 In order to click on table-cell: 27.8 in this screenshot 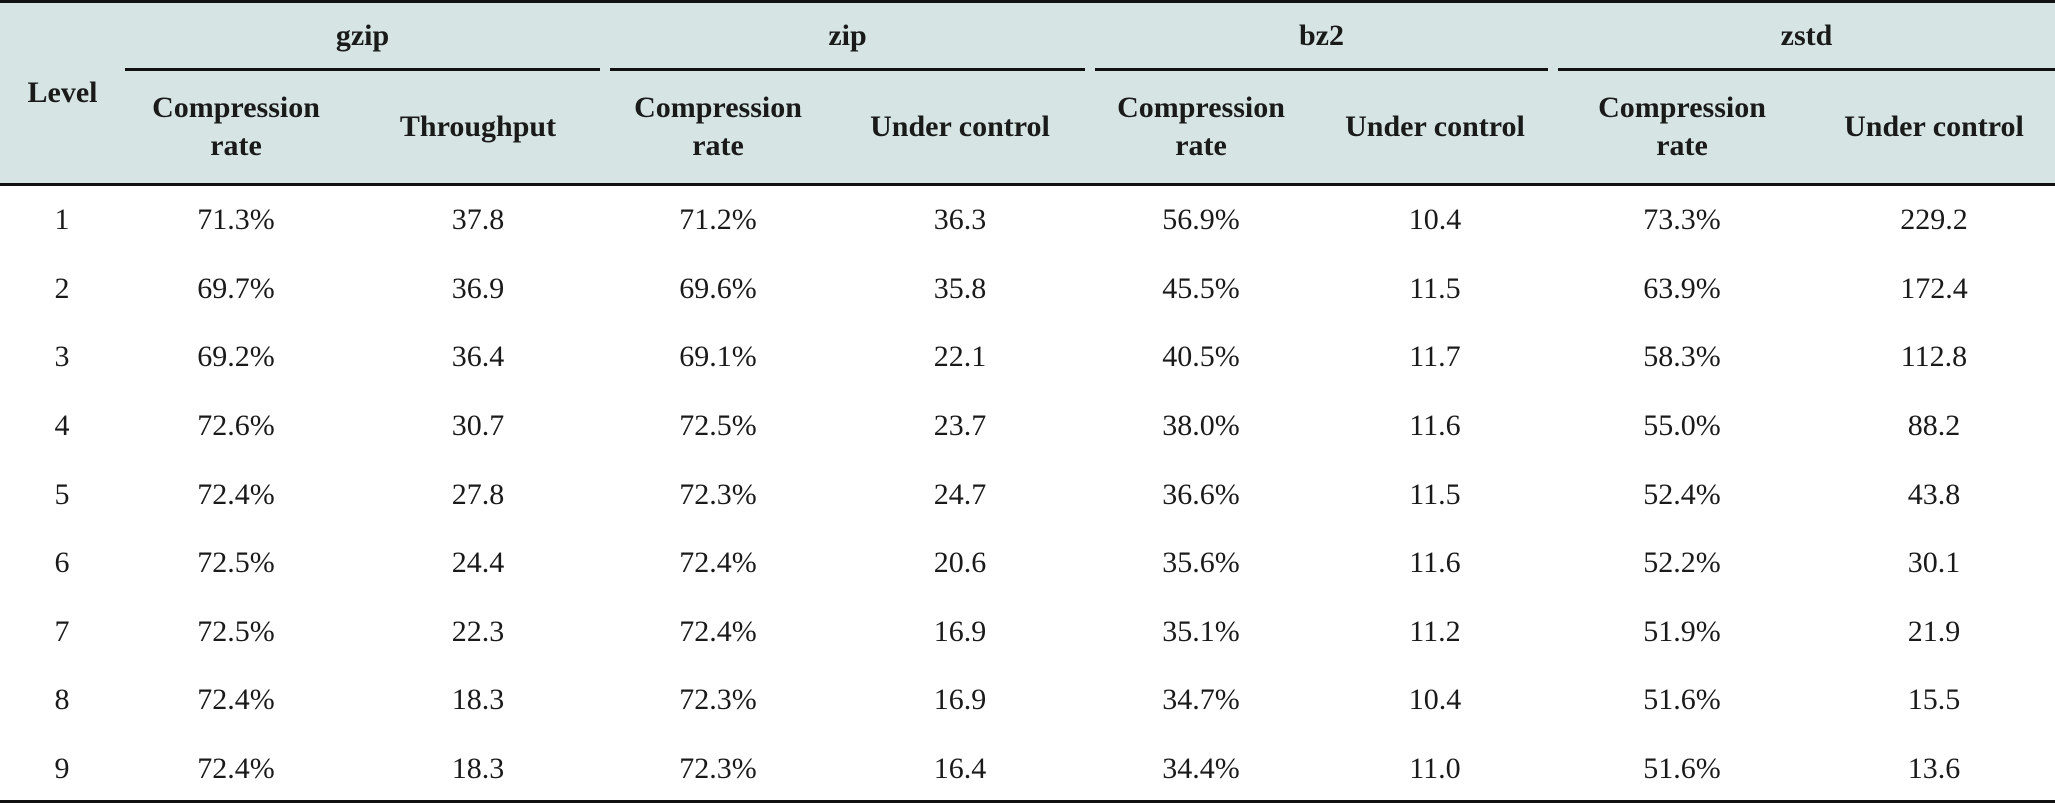, I will do `click(478, 494)`.